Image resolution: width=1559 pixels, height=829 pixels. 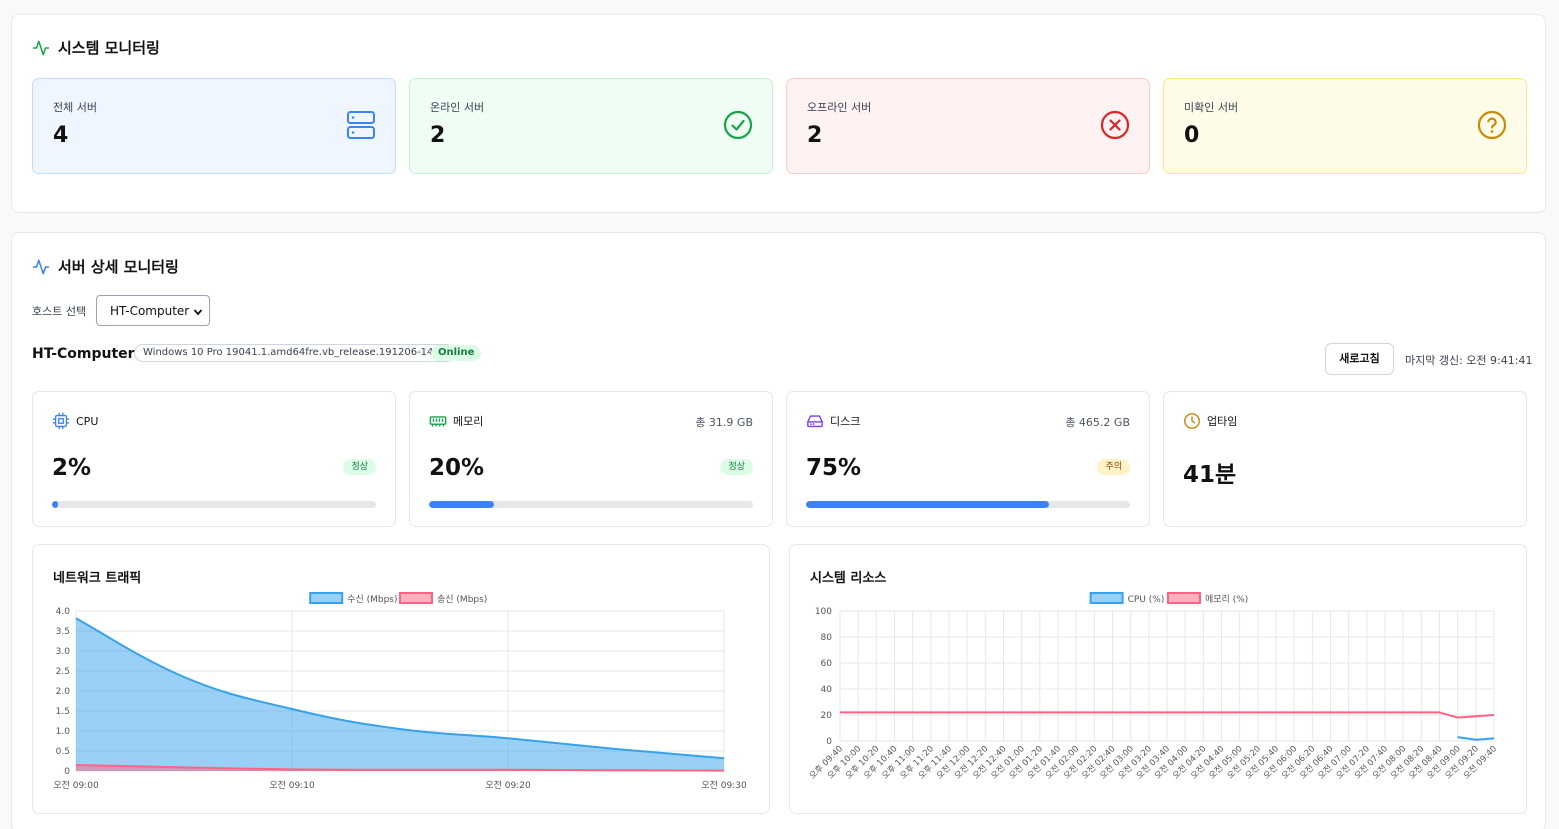 What do you see at coordinates (968, 459) in the screenshot?
I see `metric-card: 디스크 총 465.2 GB 75% 주의` at bounding box center [968, 459].